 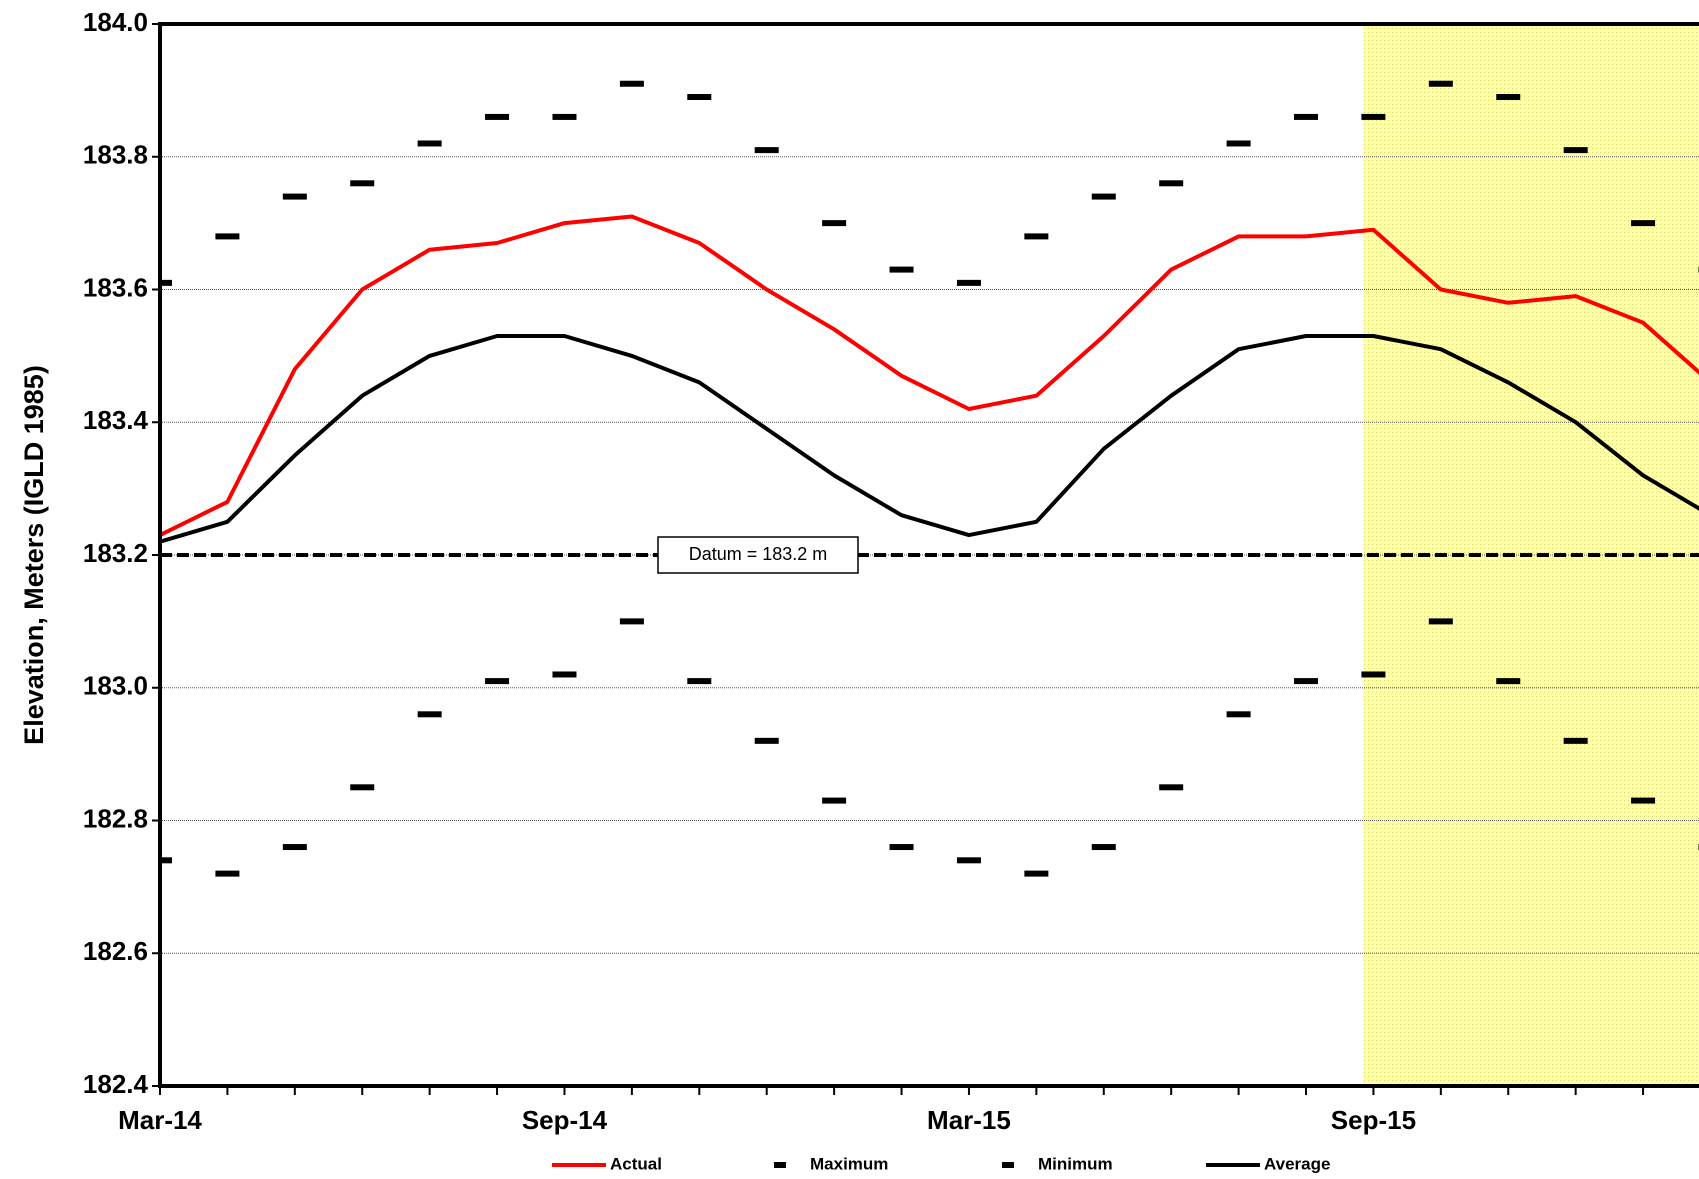 What do you see at coordinates (160, 1120) in the screenshot?
I see `x-tick-label: Mar-14` at bounding box center [160, 1120].